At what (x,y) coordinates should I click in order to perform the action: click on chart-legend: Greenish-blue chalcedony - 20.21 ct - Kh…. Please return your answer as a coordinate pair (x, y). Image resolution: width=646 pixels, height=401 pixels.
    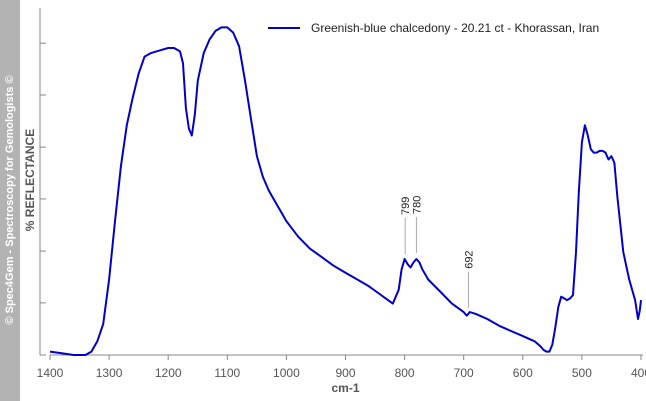
    Looking at the image, I should click on (433, 28).